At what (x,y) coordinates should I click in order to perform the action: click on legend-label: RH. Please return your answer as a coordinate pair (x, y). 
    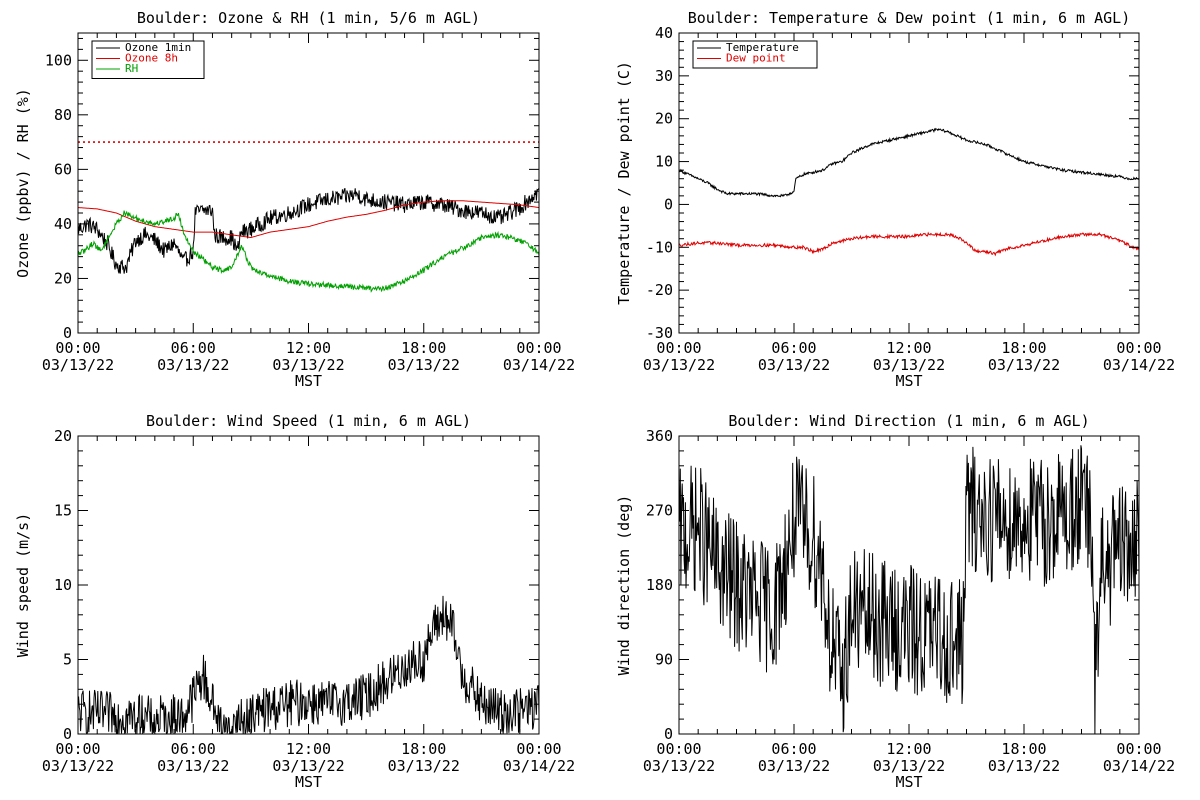
    Looking at the image, I should click on (131, 68).